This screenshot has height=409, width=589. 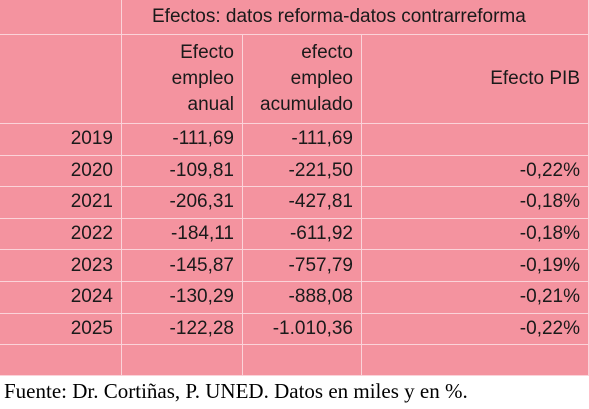 I want to click on value-cell: -122,28, so click(x=182, y=329).